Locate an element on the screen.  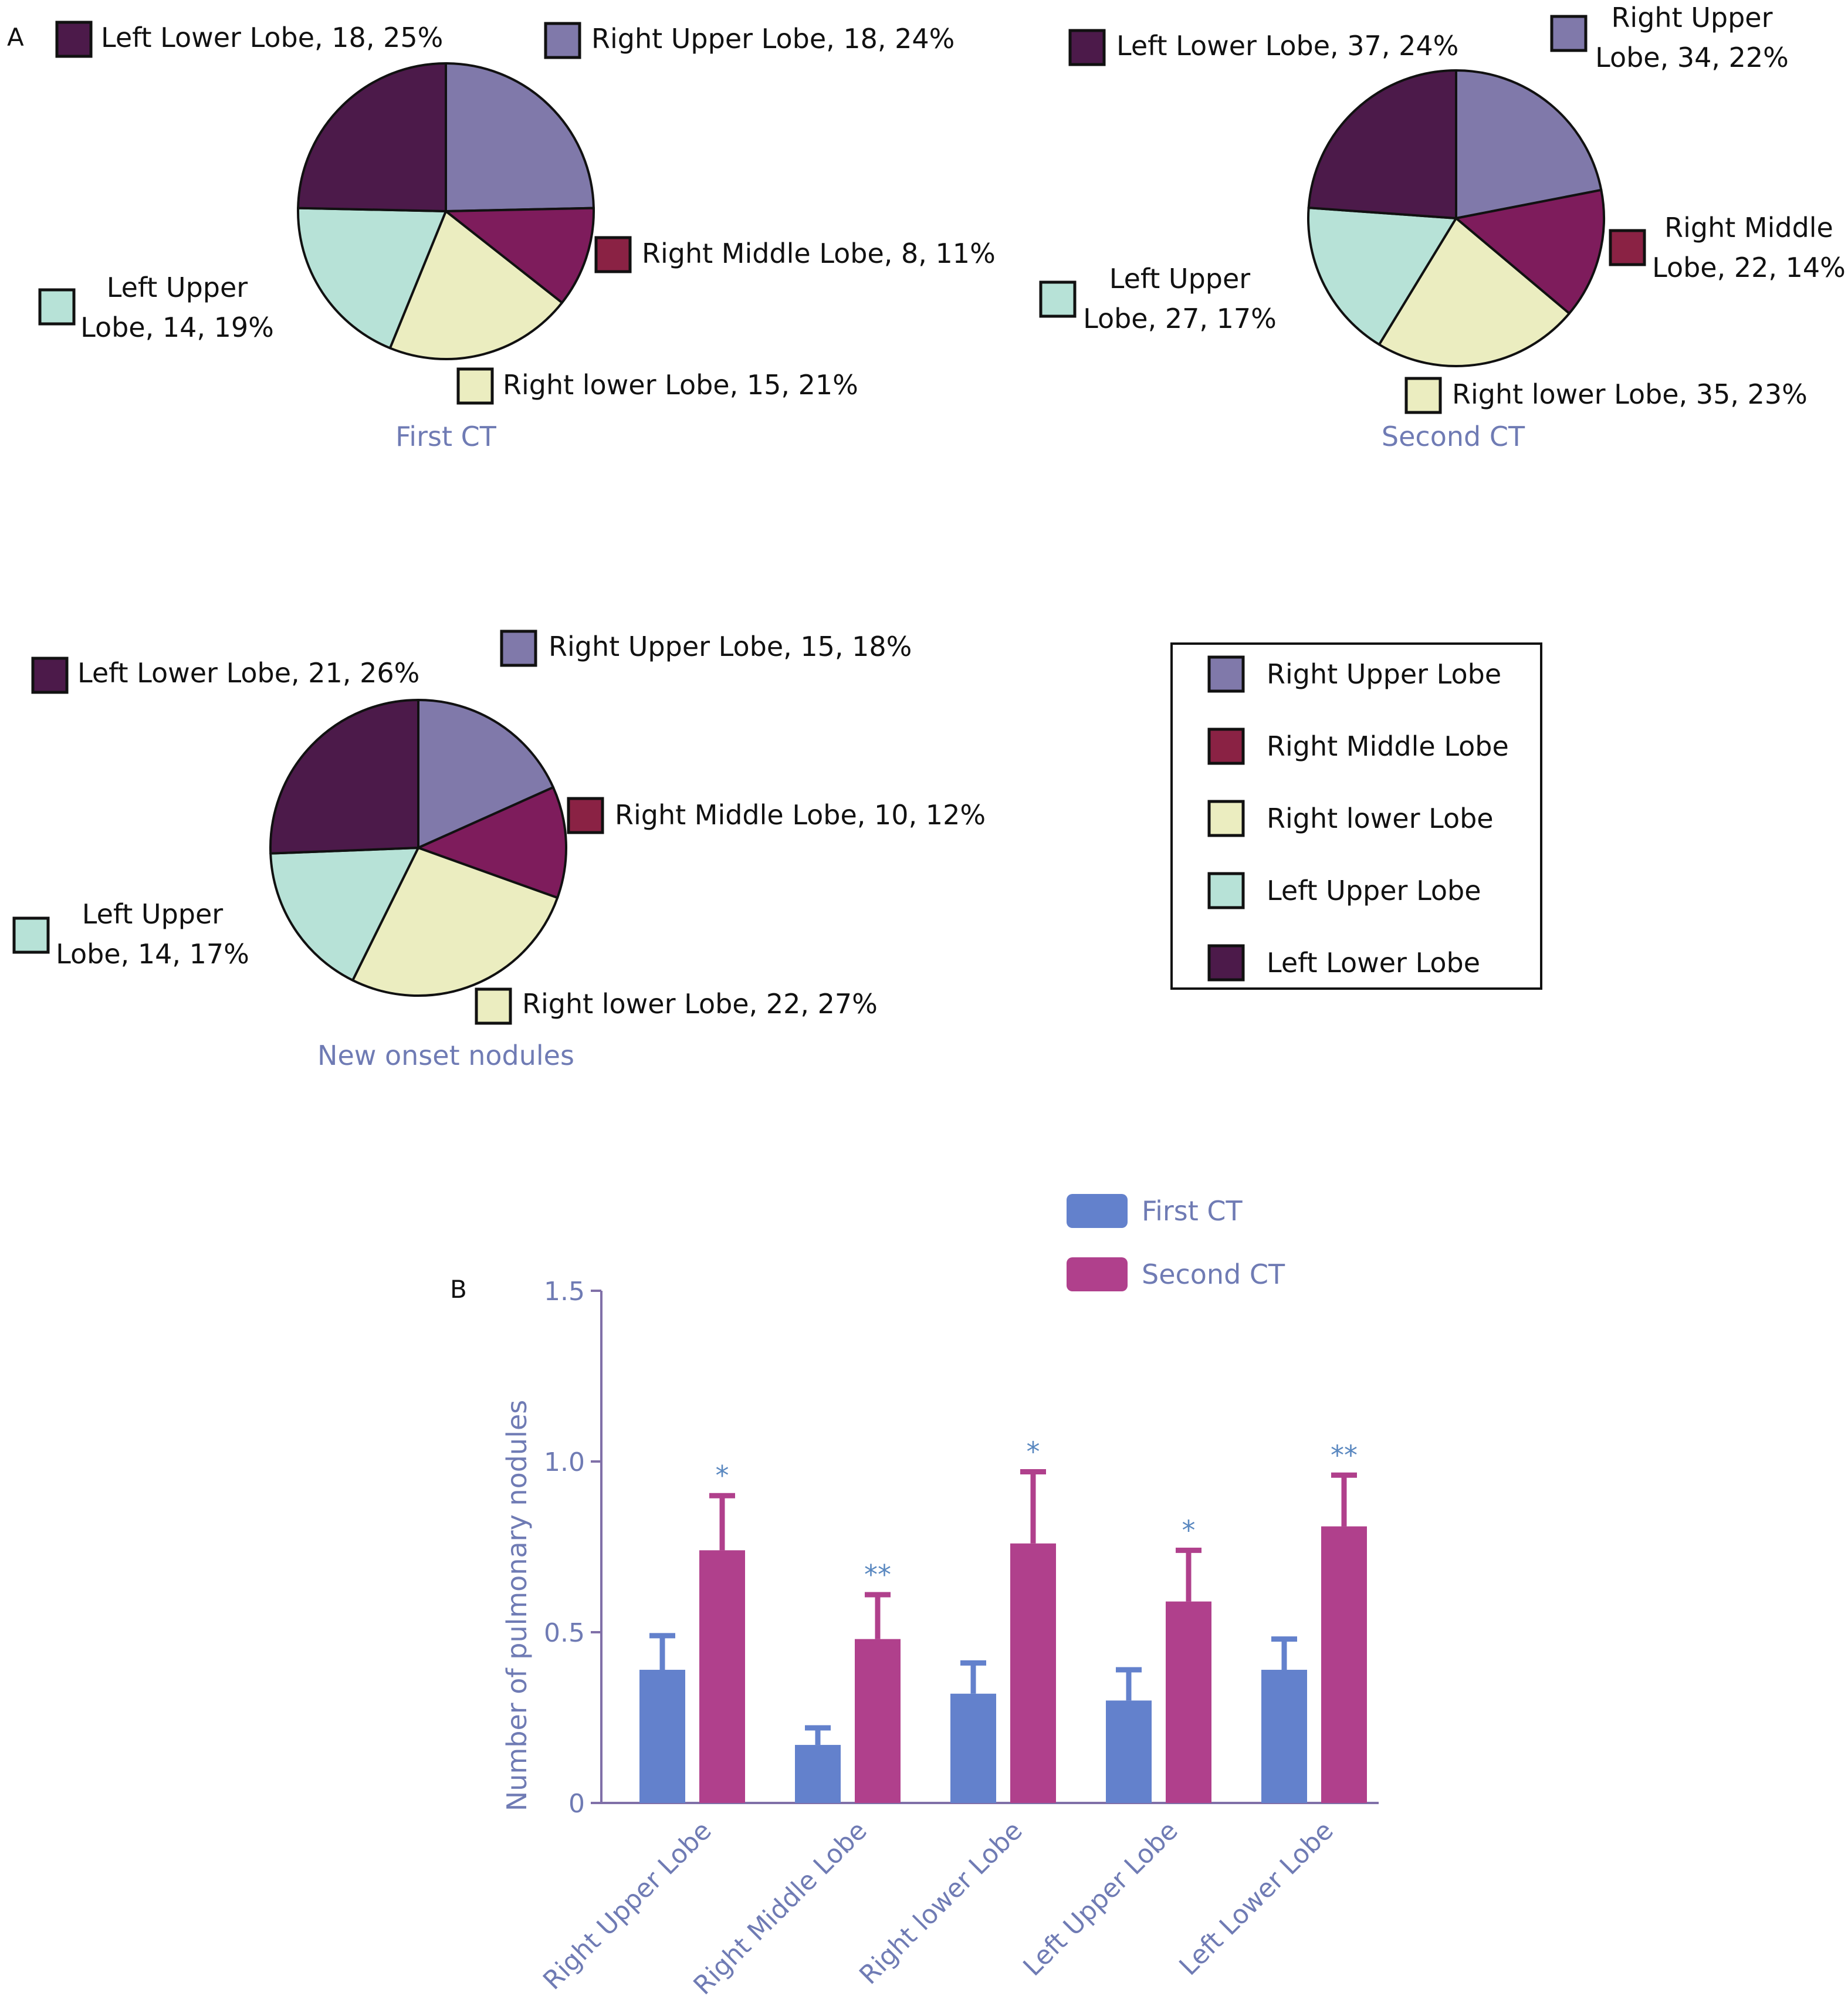
legend-label: Right Middle Lobe is located at coordinates (1388, 746).